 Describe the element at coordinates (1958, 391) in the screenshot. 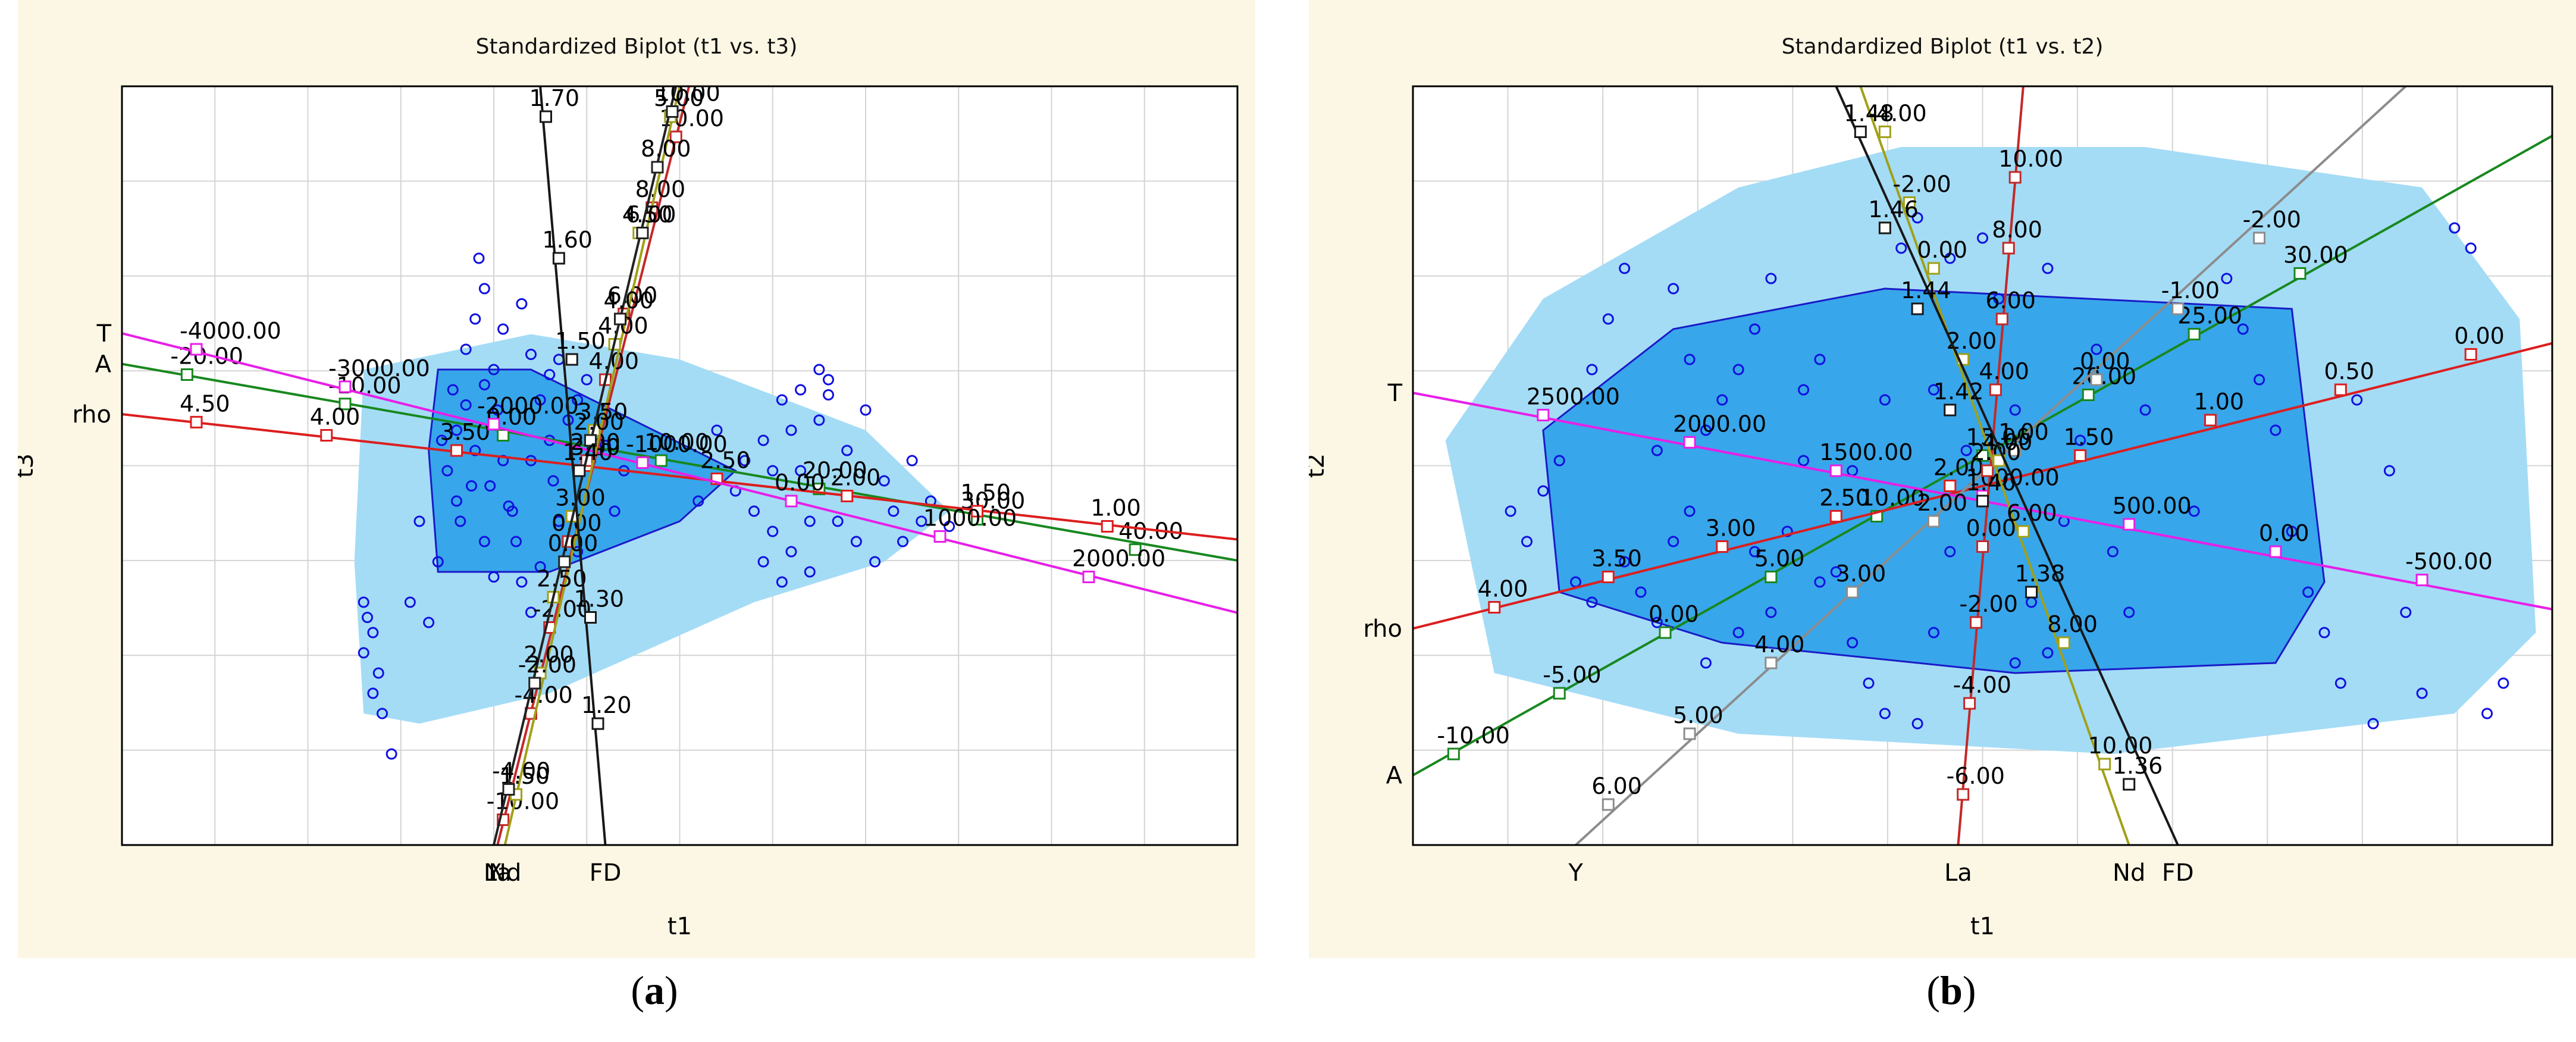

I see `tick-label: 1.42` at that location.